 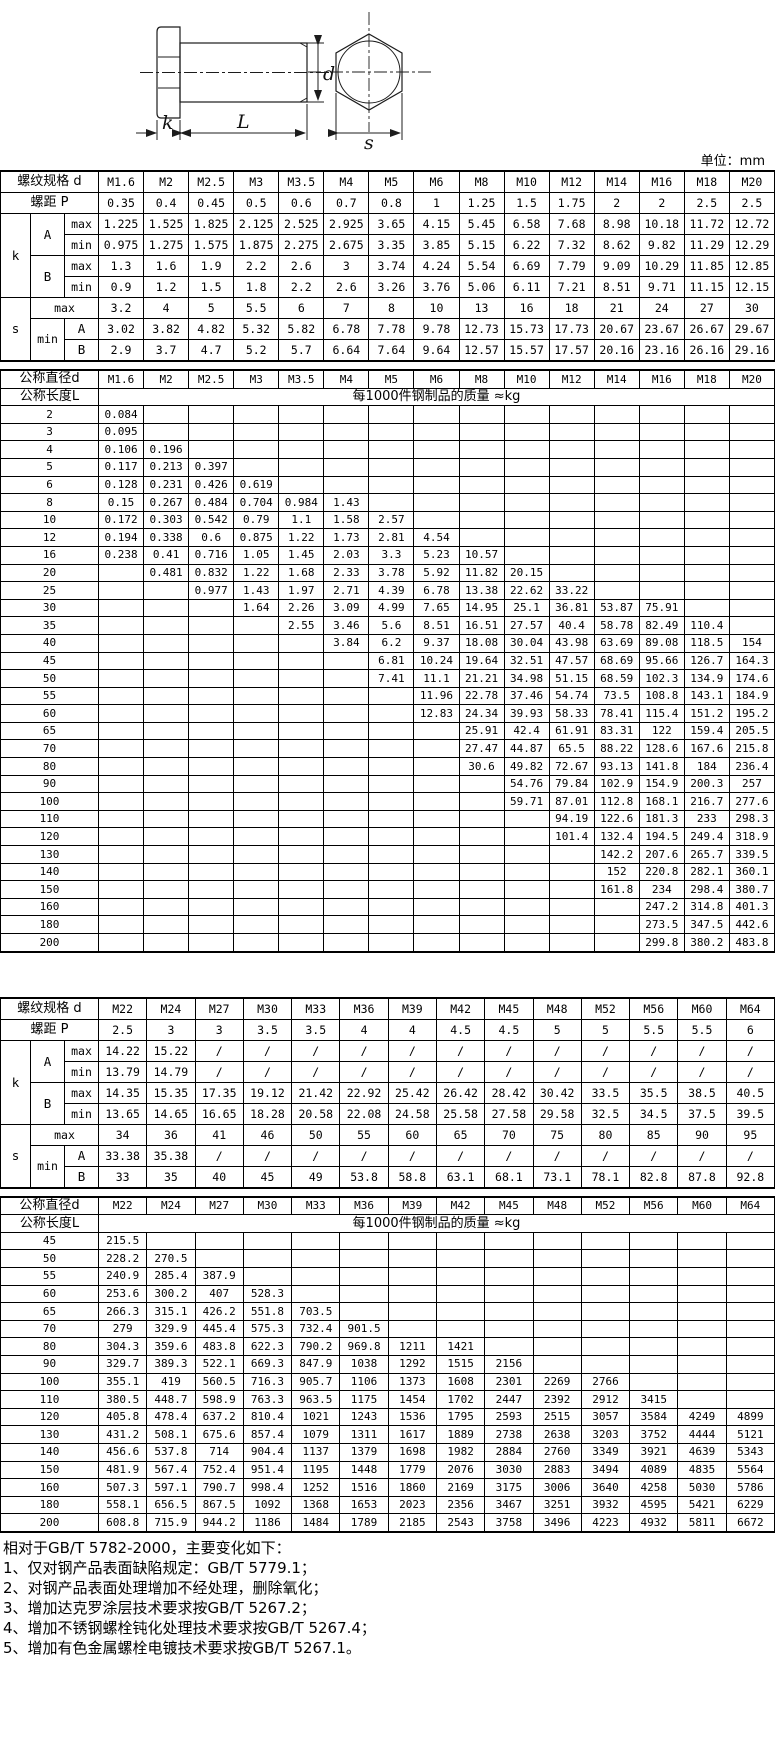 I want to click on weight-value: 1.22, so click(x=256, y=573).